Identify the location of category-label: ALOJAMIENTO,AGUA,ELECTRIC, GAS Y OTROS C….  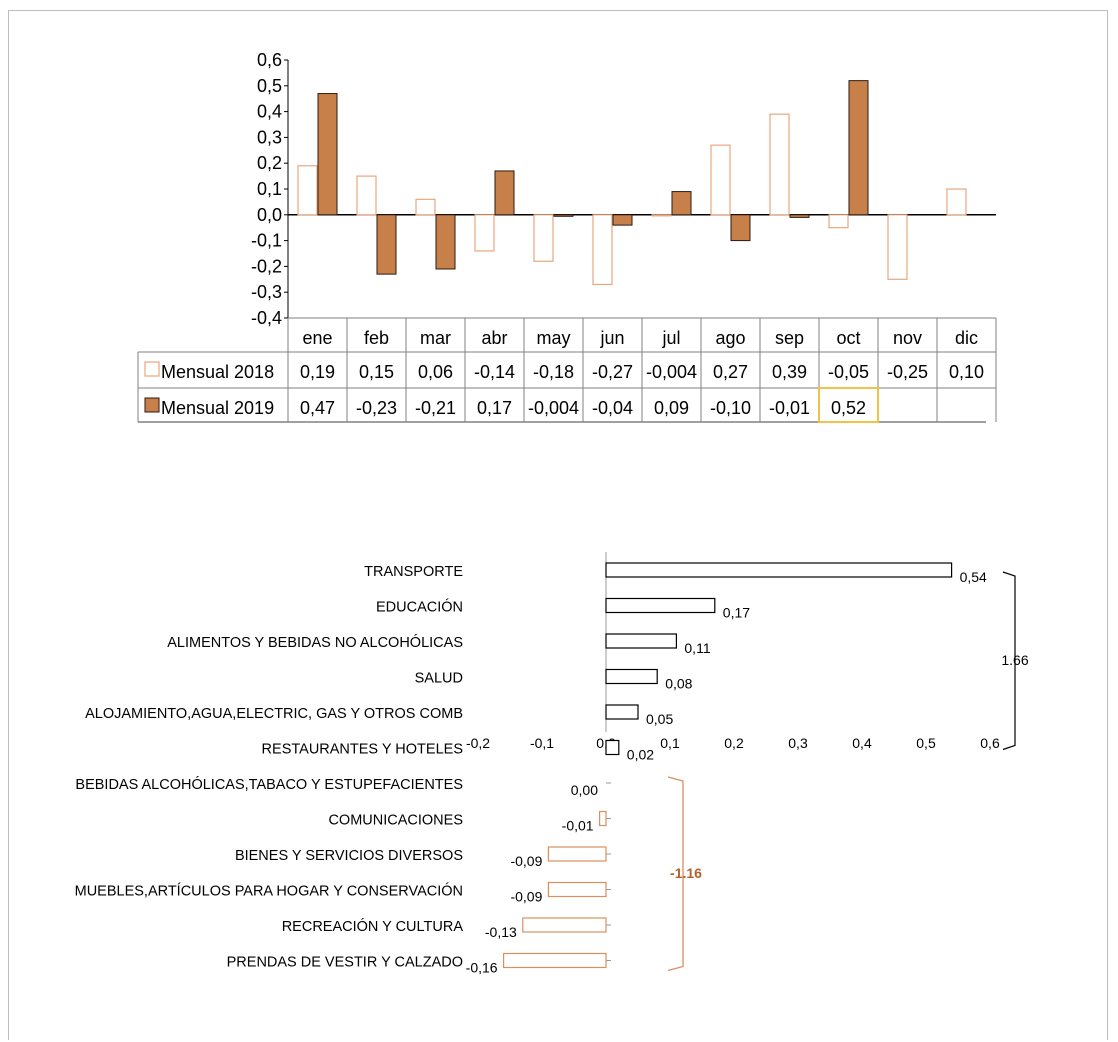
(274, 714).